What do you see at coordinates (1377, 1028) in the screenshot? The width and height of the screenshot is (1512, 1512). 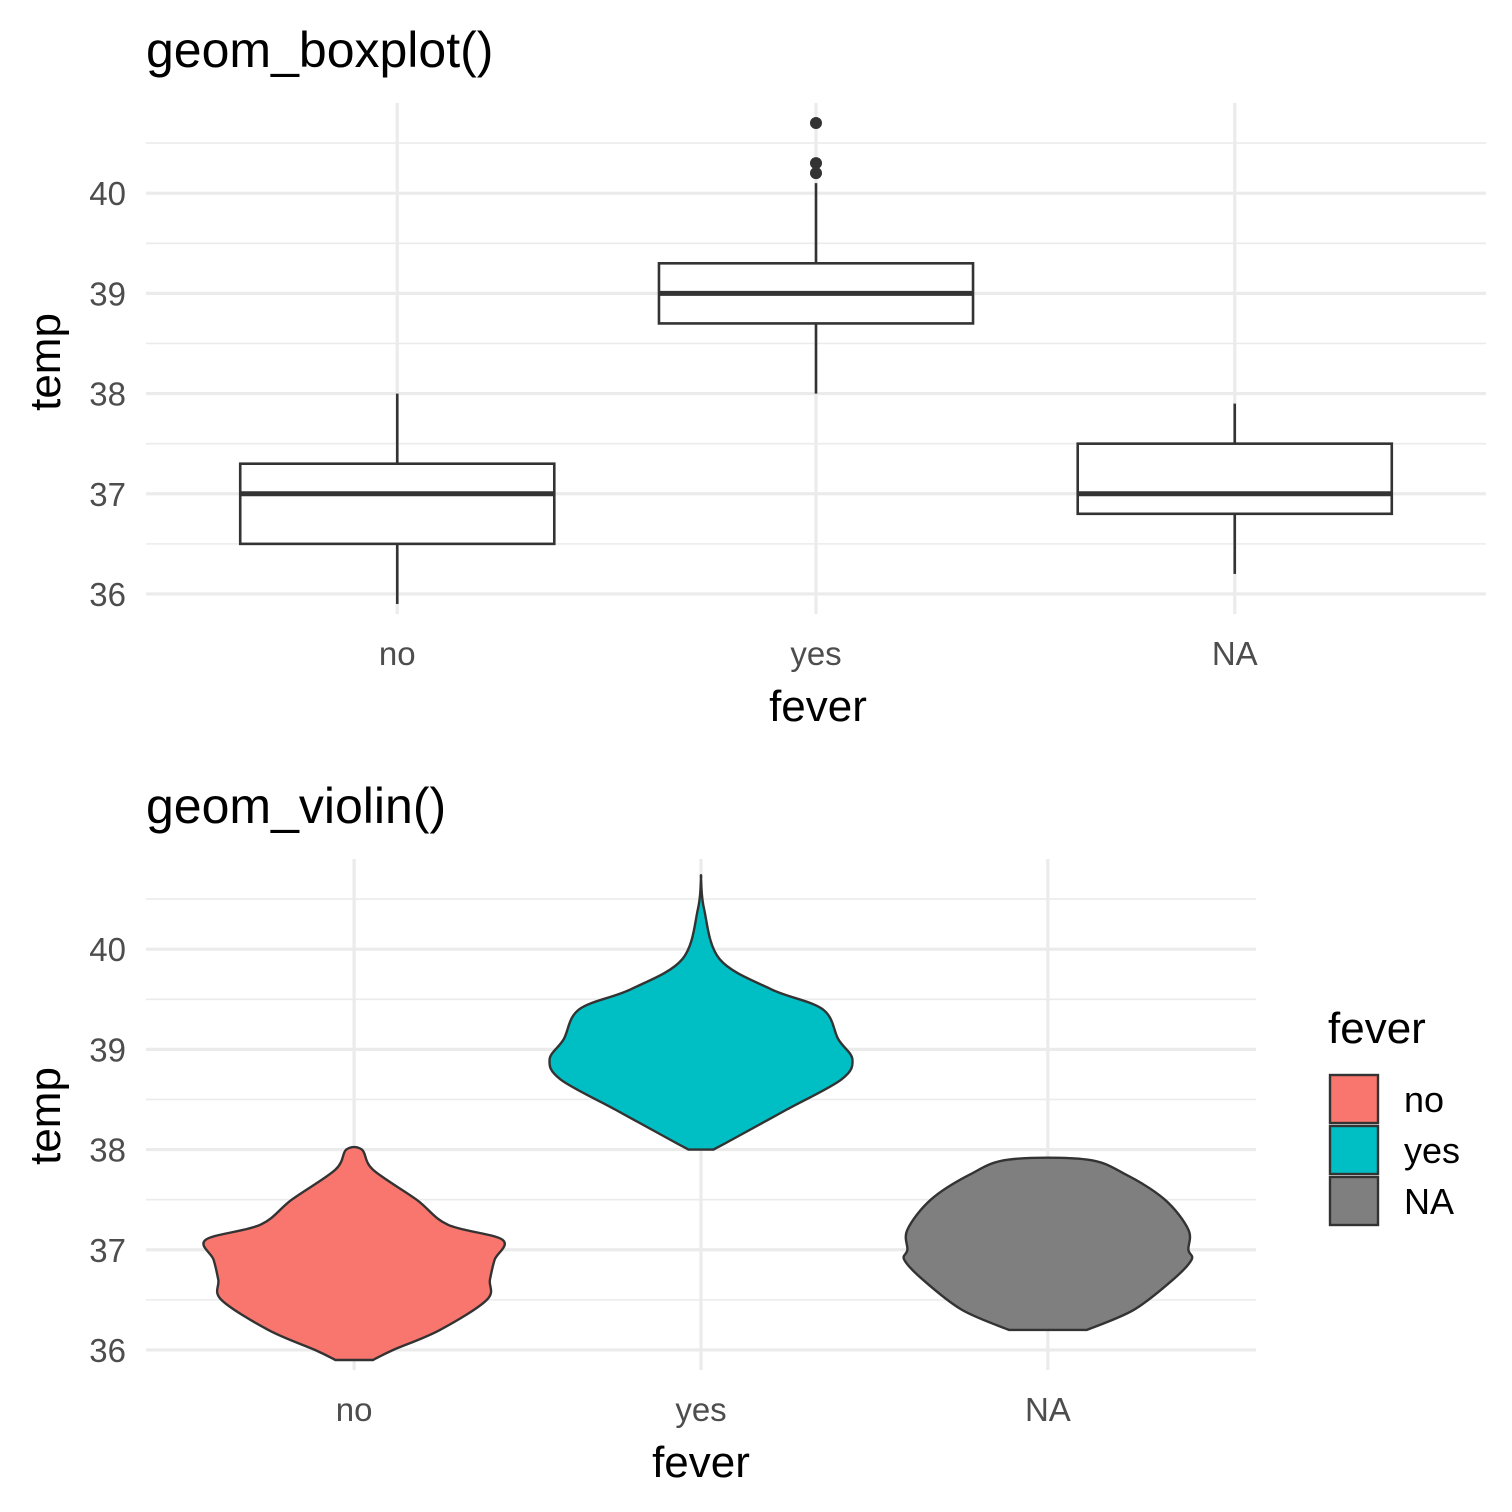 I see `legend-title: fever` at bounding box center [1377, 1028].